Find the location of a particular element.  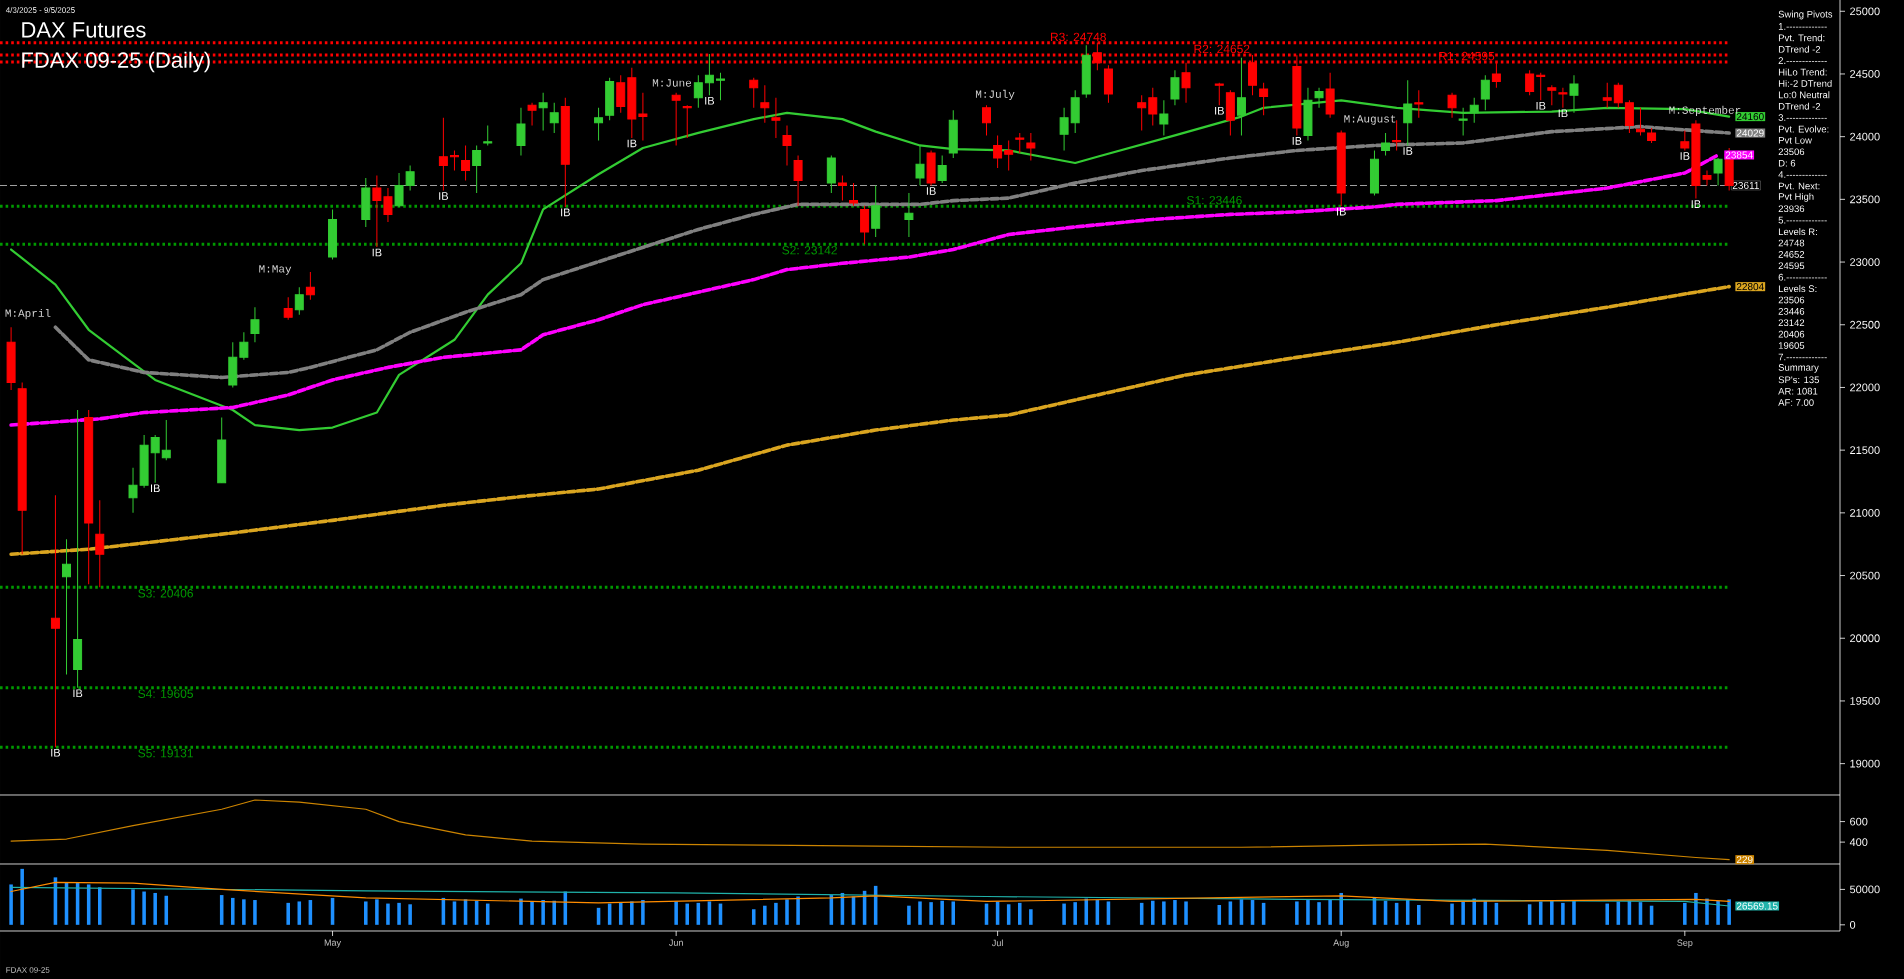

ref-line-label: S4: 19605 is located at coordinates (165, 693).